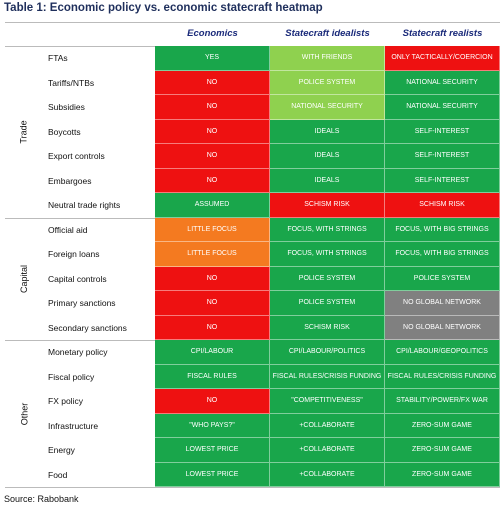  What do you see at coordinates (442, 58) in the screenshot?
I see `heatmap-cell: ONLY TACTICALLY/COERCION` at bounding box center [442, 58].